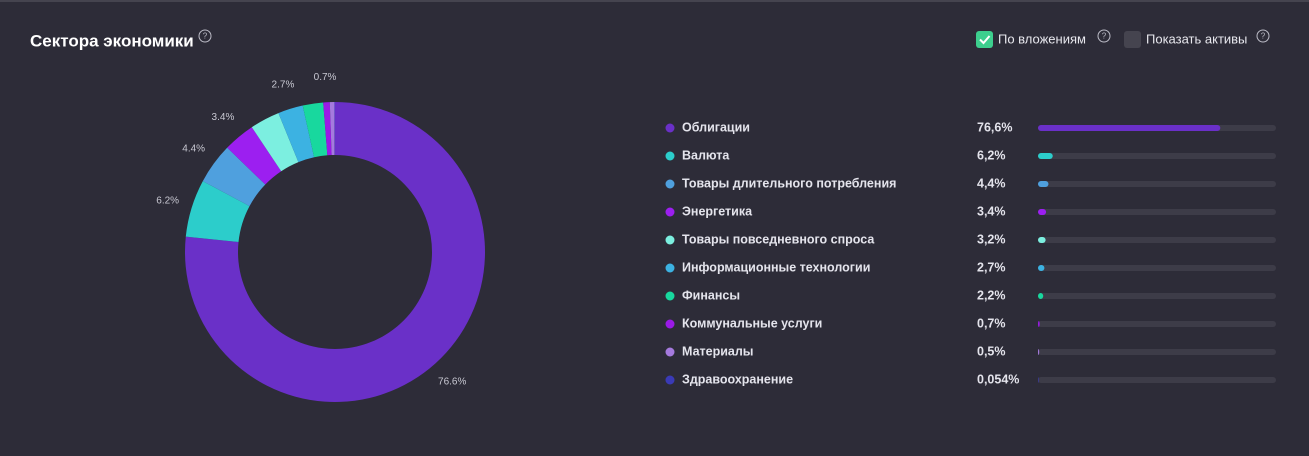 The width and height of the screenshot is (1309, 456). What do you see at coordinates (654, 1) in the screenshot?
I see `card-border` at bounding box center [654, 1].